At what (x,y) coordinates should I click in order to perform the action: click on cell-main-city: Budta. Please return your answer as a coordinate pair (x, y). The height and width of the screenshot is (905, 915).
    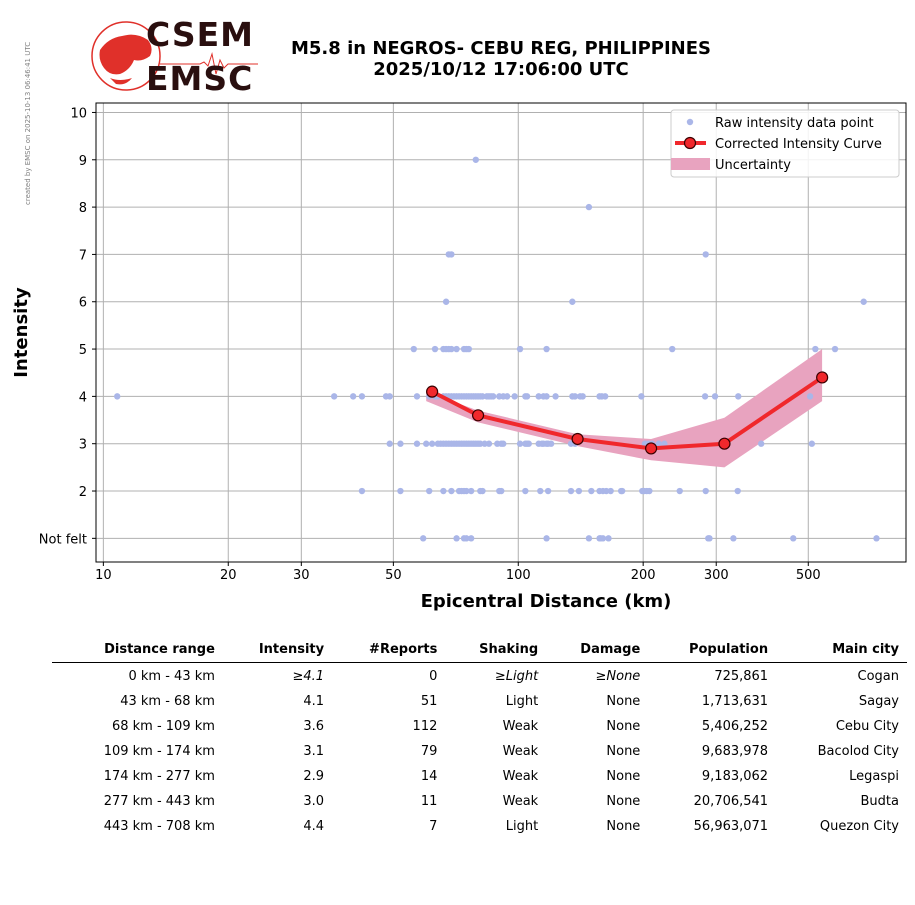
    Looking at the image, I should click on (879, 801).